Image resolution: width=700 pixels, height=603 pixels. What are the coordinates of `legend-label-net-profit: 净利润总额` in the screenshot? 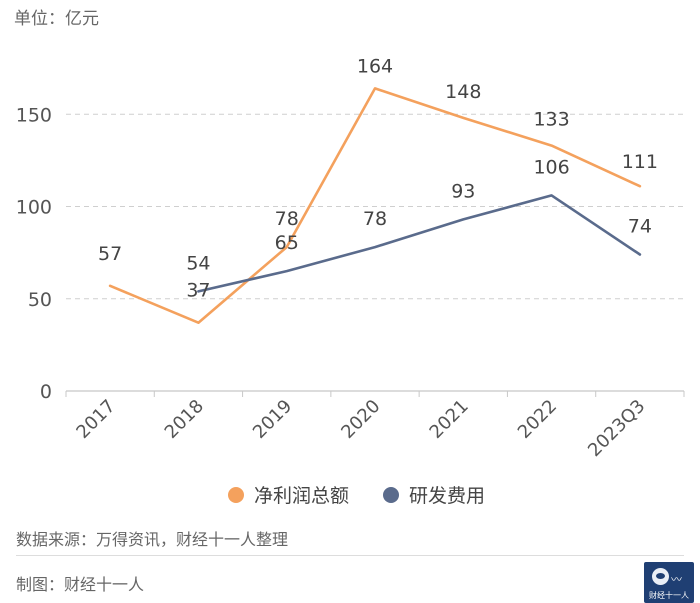 It's located at (302, 496).